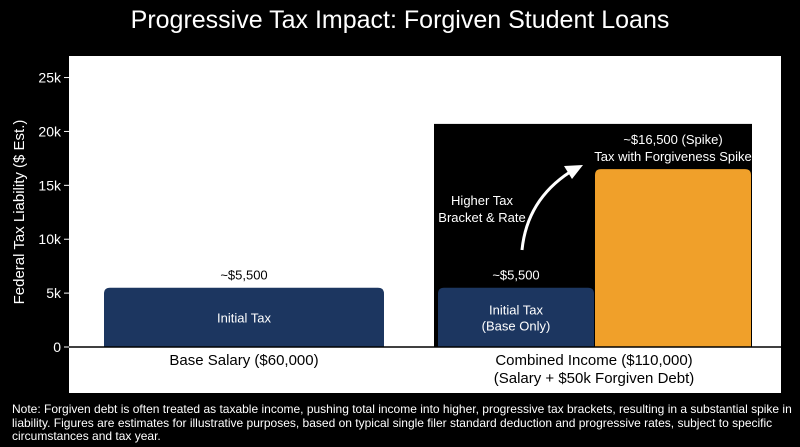 This screenshot has height=447, width=800. I want to click on y-tick-label: 5k, so click(54, 293).